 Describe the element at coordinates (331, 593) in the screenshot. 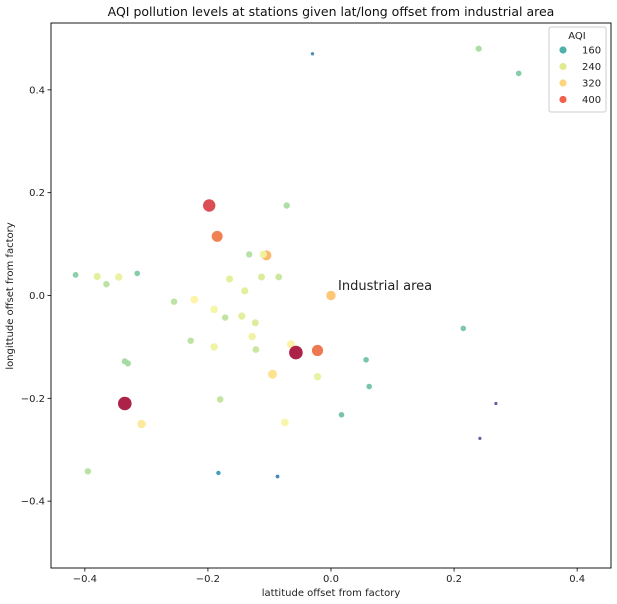

I see `x-axis-label: lattitude offset from factory` at that location.